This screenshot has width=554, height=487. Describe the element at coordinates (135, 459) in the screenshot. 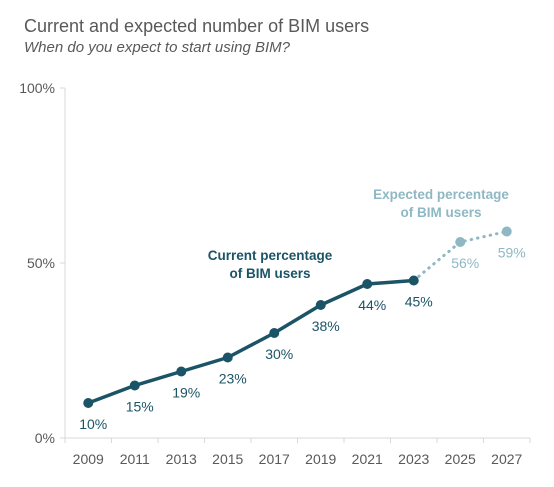

I see `x-tick-label: 2011` at that location.